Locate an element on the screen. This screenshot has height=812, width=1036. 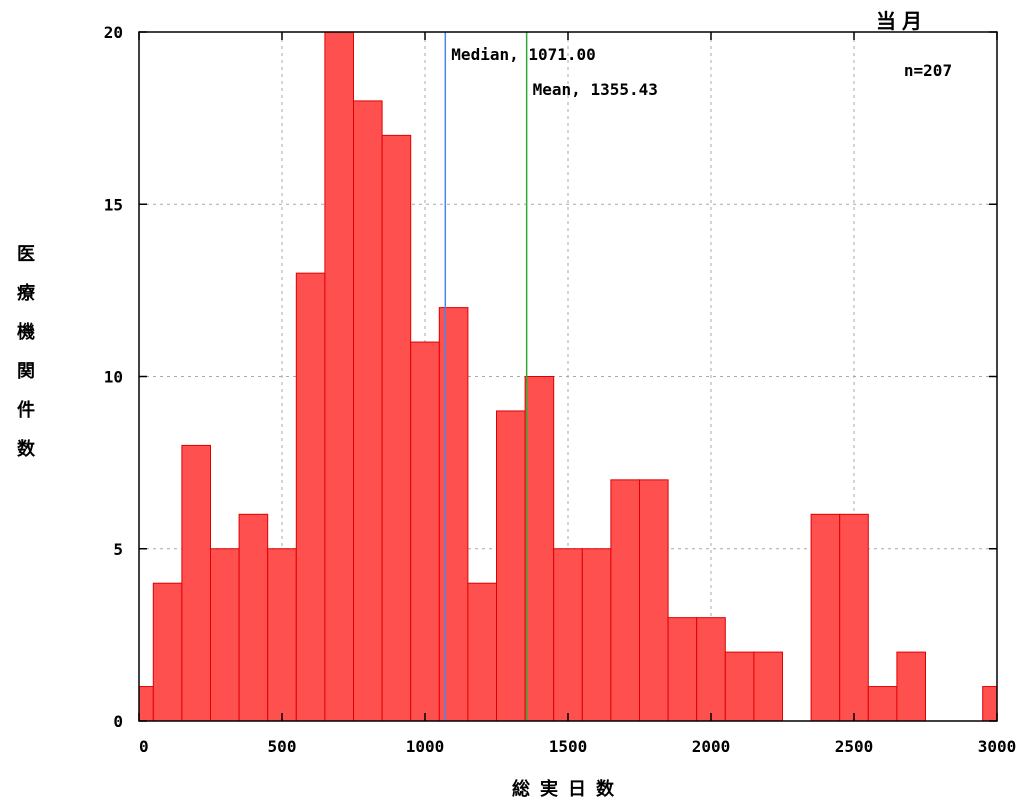
reference-lines-layer is located at coordinates (486, 376).